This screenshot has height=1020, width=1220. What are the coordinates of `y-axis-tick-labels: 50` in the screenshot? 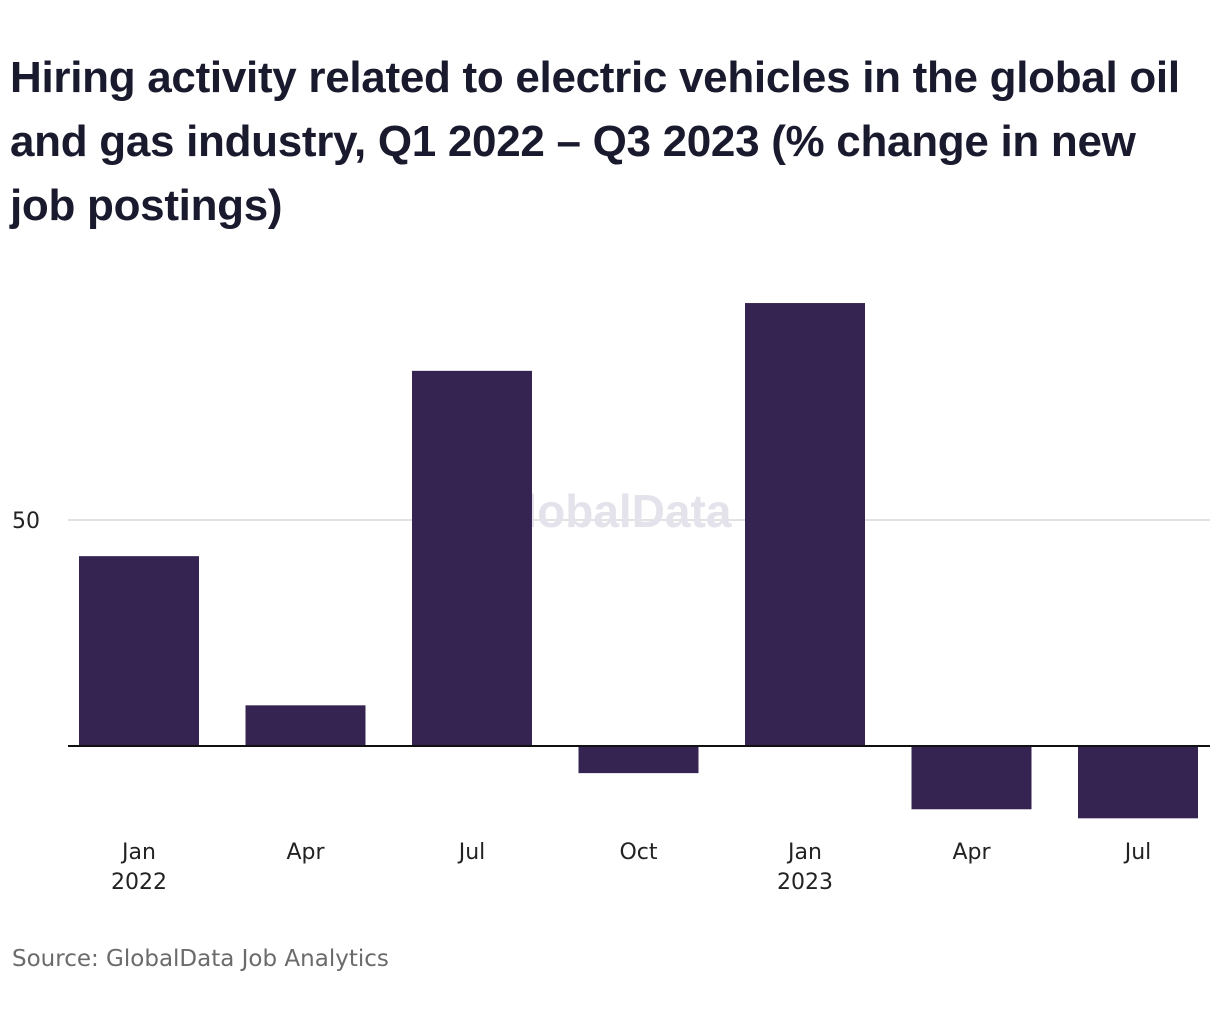 It's located at (26, 521).